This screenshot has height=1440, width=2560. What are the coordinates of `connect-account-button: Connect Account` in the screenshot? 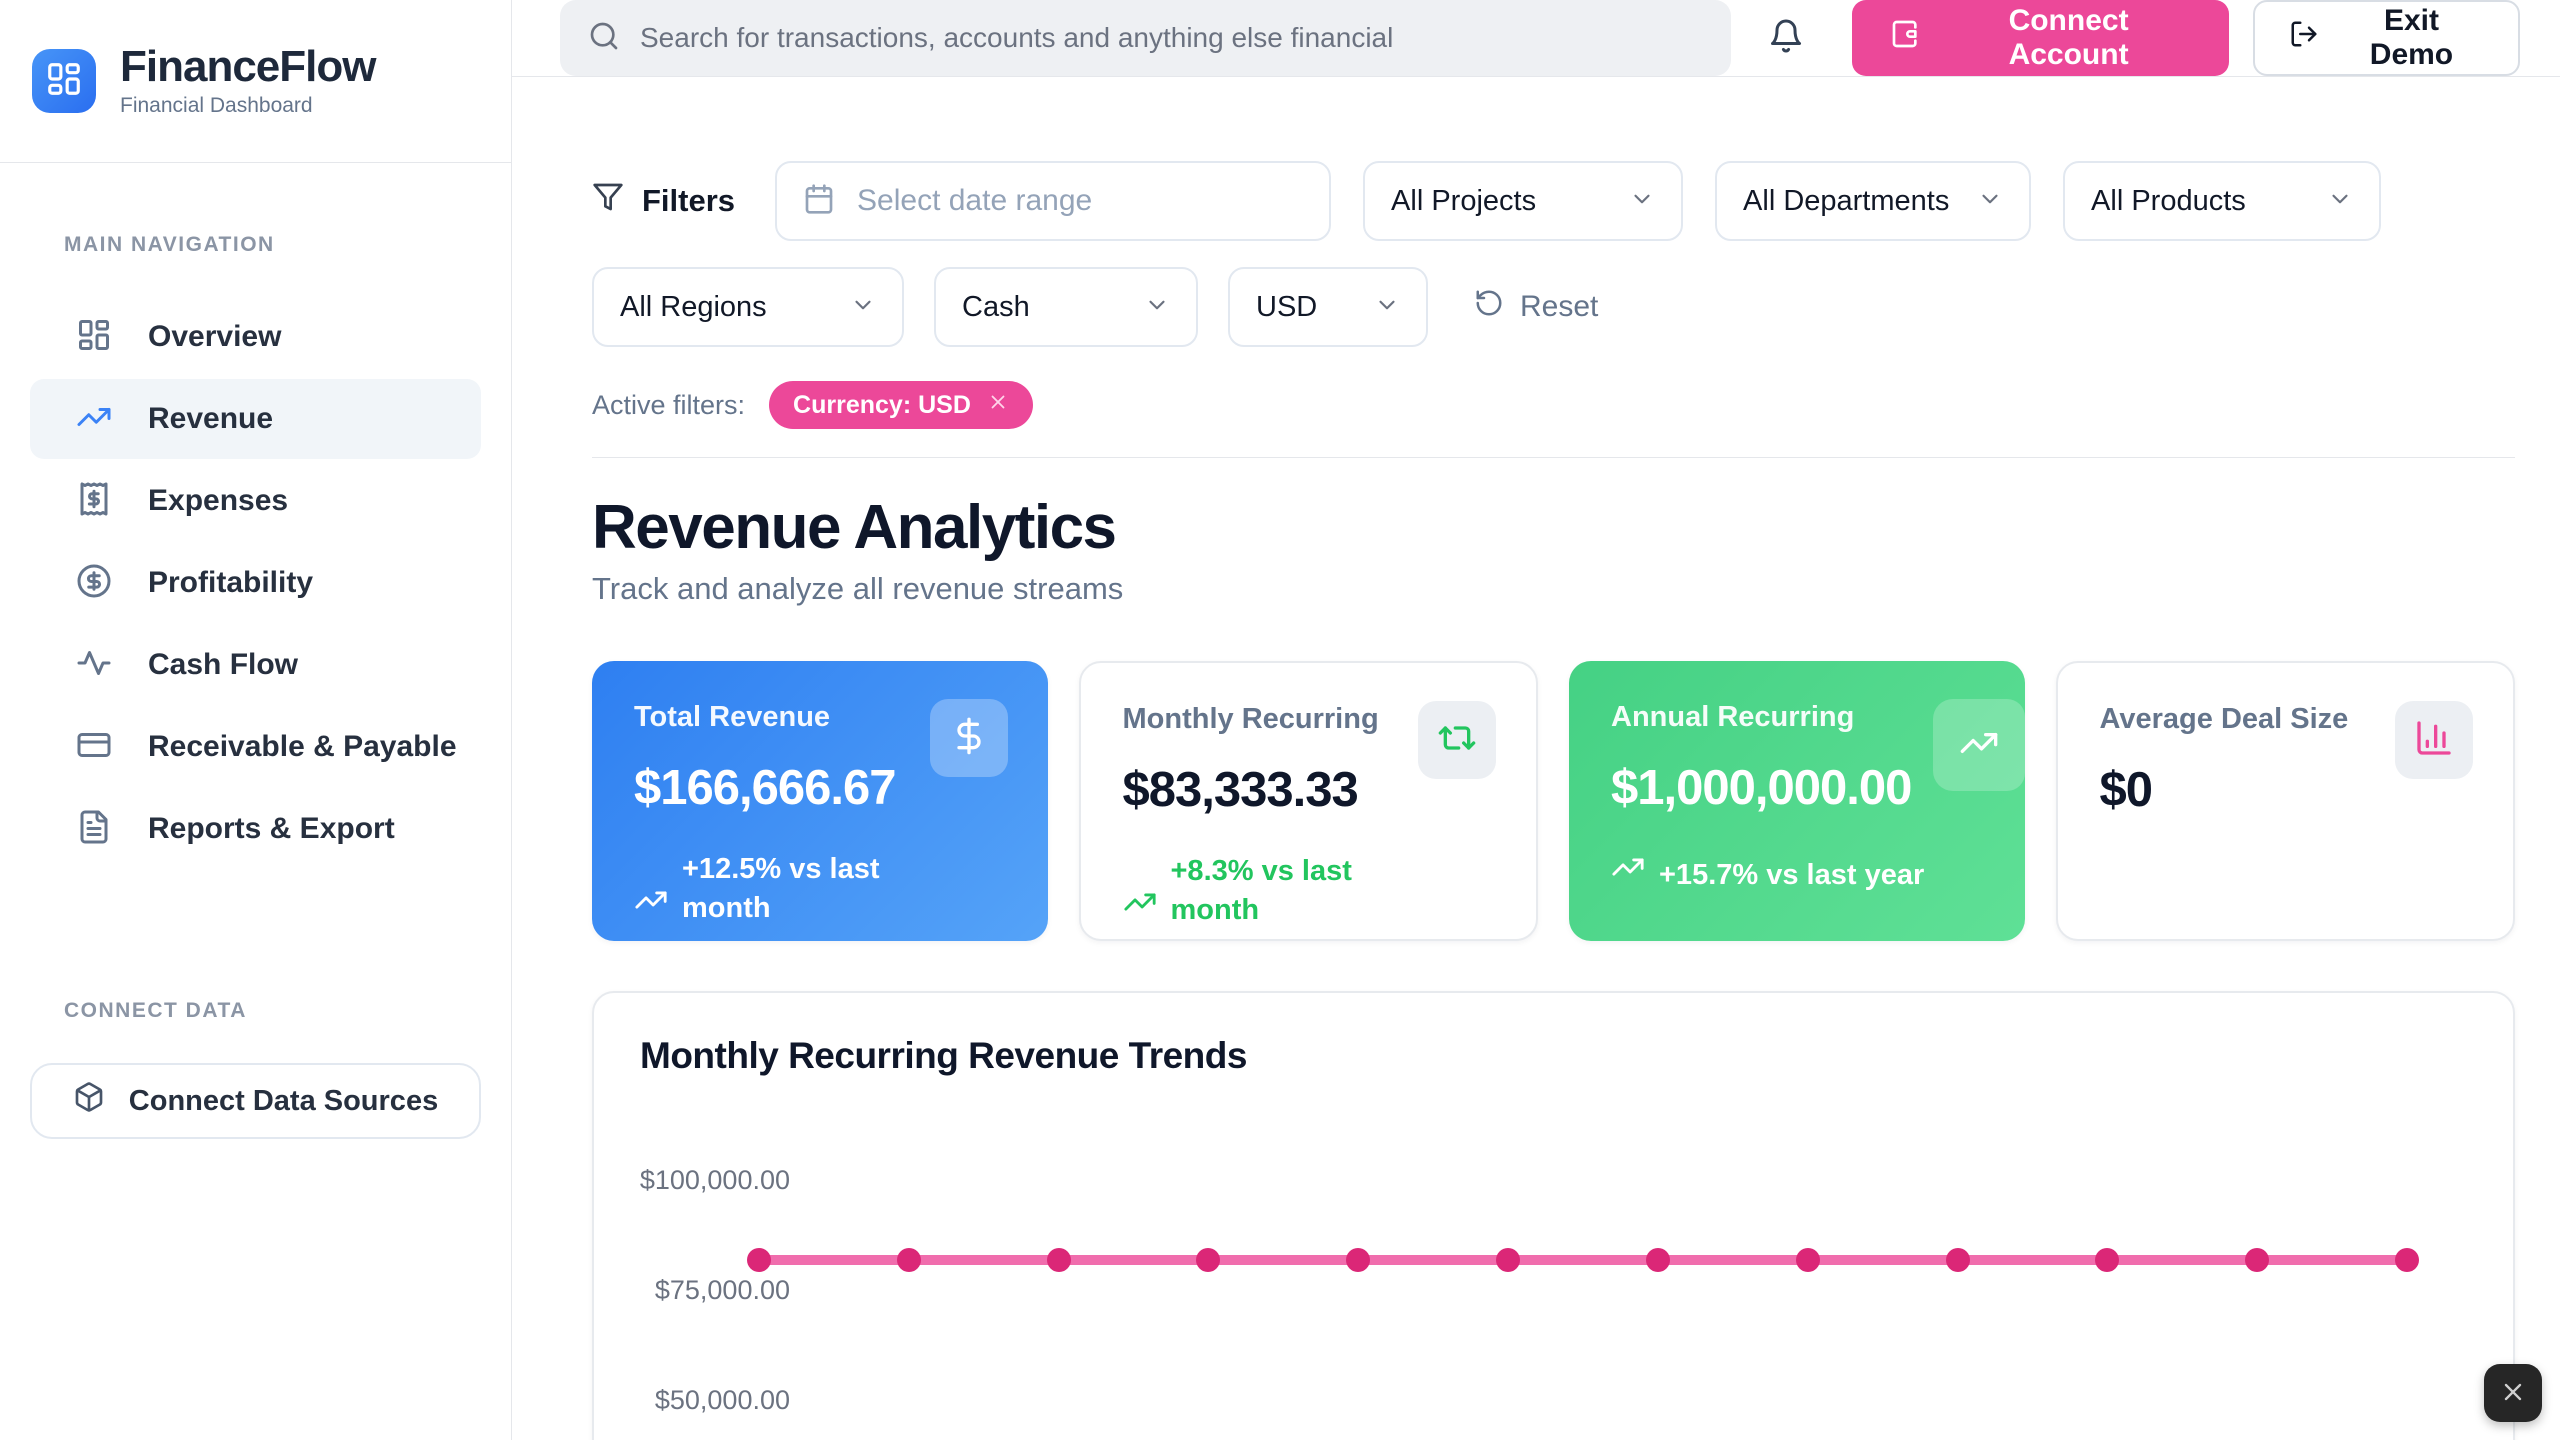 It's located at (2040, 38).